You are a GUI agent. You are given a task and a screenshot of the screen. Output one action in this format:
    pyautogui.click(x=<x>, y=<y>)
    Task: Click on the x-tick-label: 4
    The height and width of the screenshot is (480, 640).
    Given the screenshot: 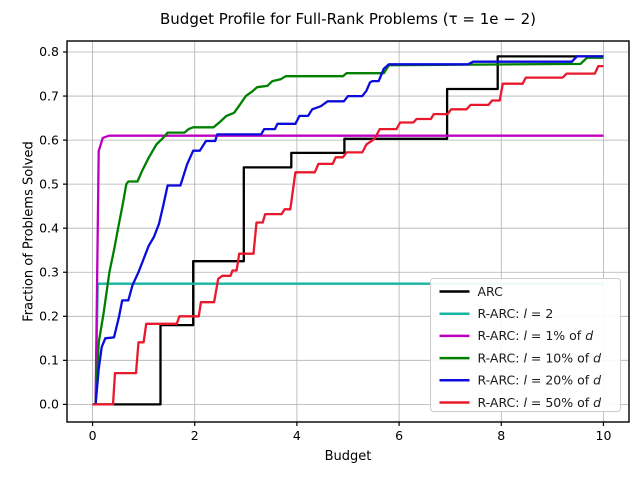 What is the action you would take?
    pyautogui.click(x=297, y=435)
    